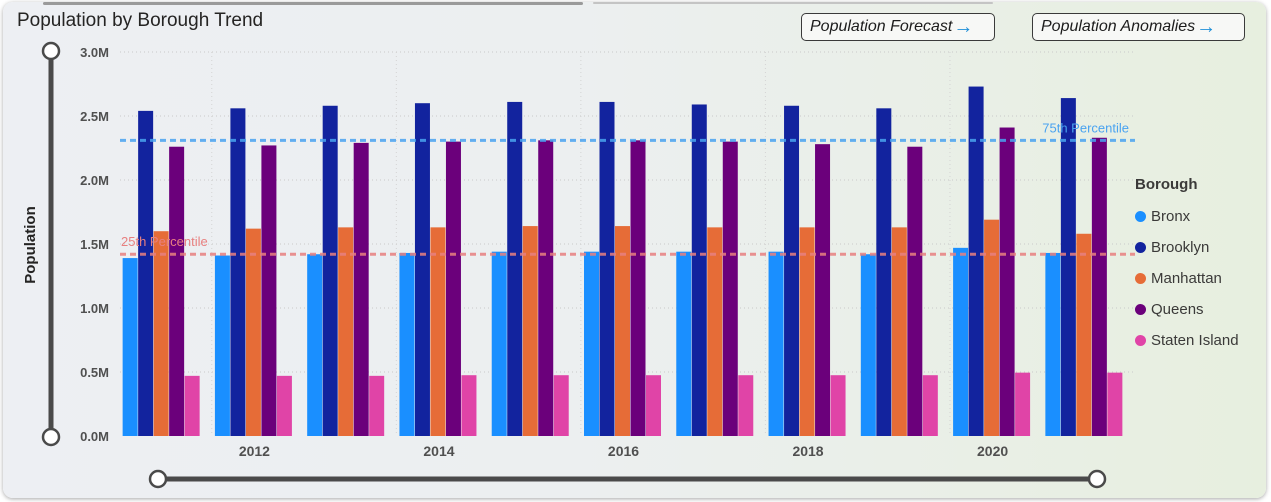 This screenshot has width=1271, height=502. I want to click on top-divider, so click(313, 3).